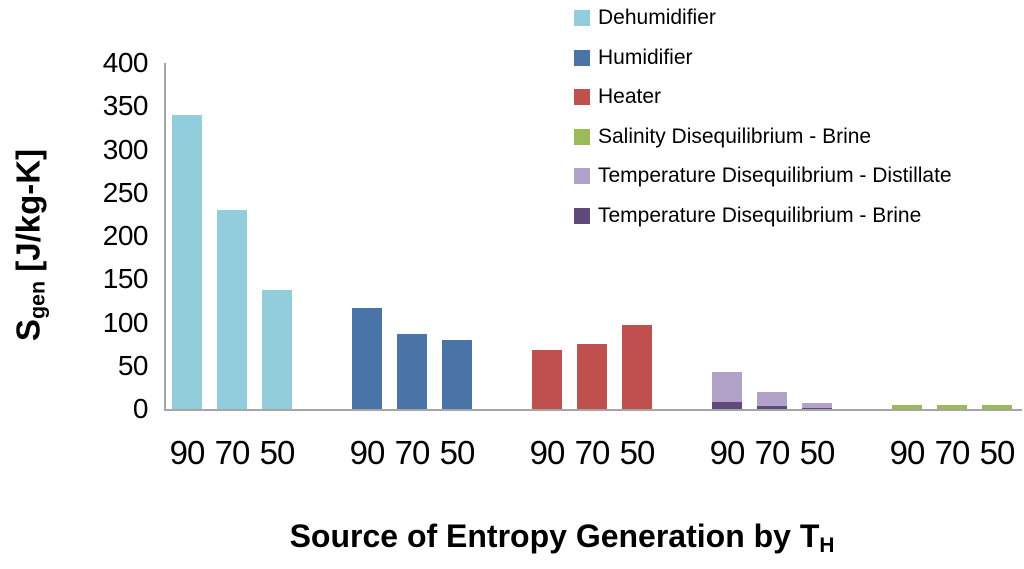 Image resolution: width=1024 pixels, height=569 pixels. Describe the element at coordinates (140, 408) in the screenshot. I see `y-axis-tick-label-0: 0` at that location.